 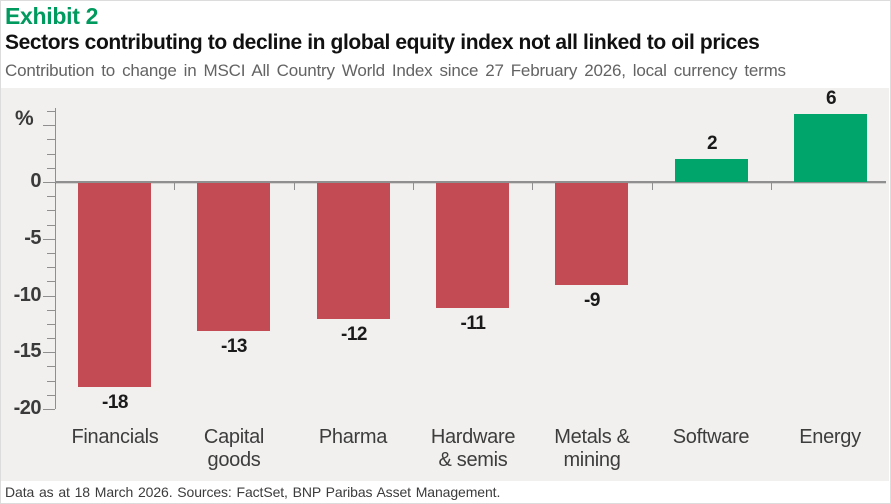 What do you see at coordinates (354, 334) in the screenshot?
I see `value-label-pharma: -12` at bounding box center [354, 334].